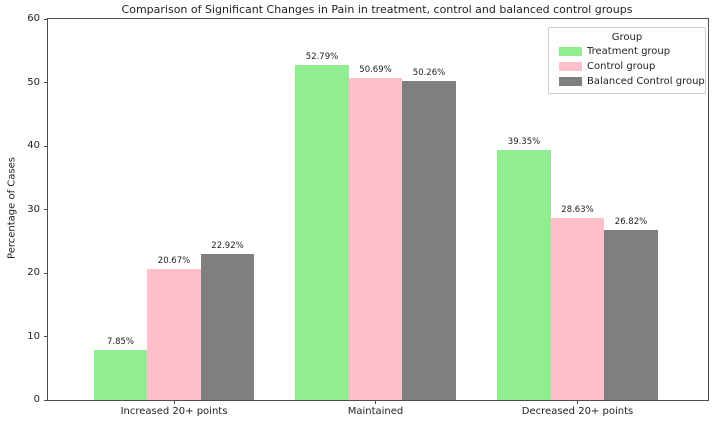  What do you see at coordinates (524, 275) in the screenshot?
I see `bar-treatment-group-decreased-20-points` at bounding box center [524, 275].